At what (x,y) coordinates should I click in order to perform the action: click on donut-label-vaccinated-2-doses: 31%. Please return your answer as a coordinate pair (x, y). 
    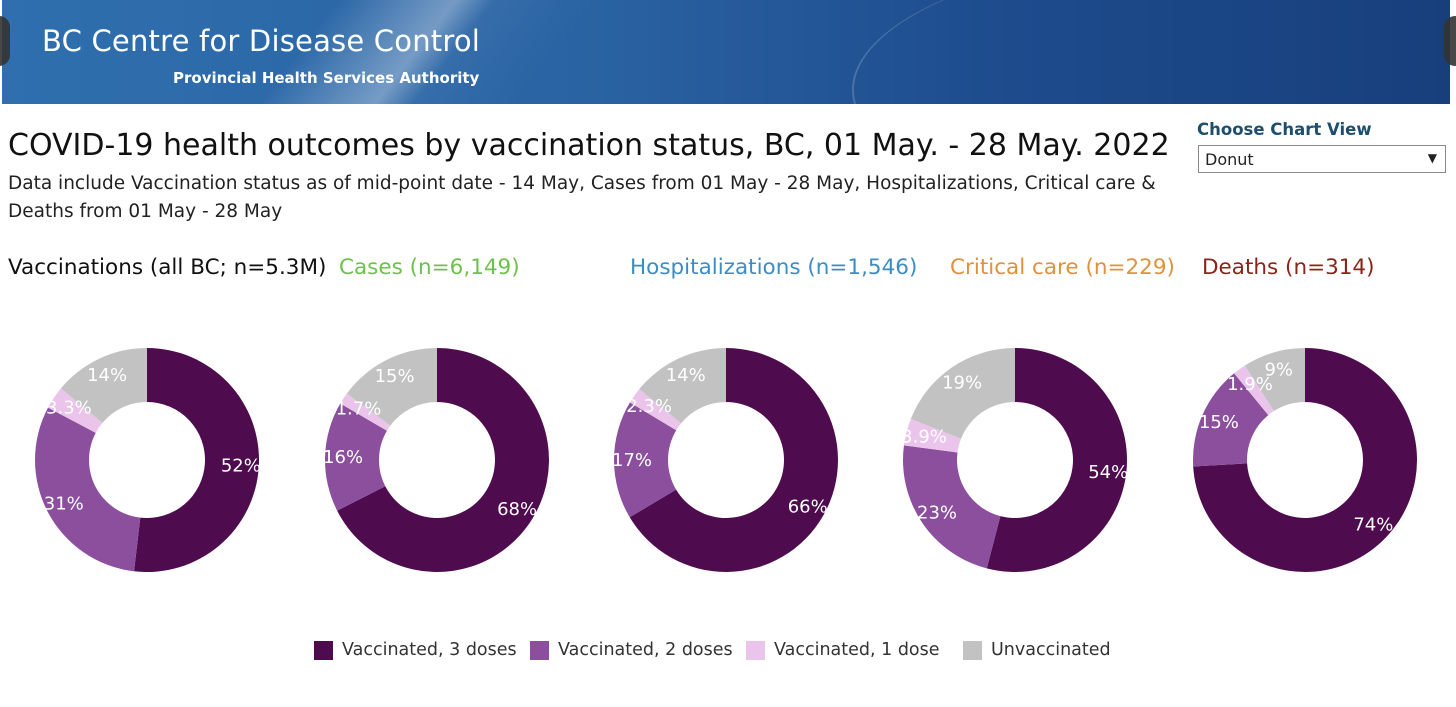
    Looking at the image, I should click on (64, 504).